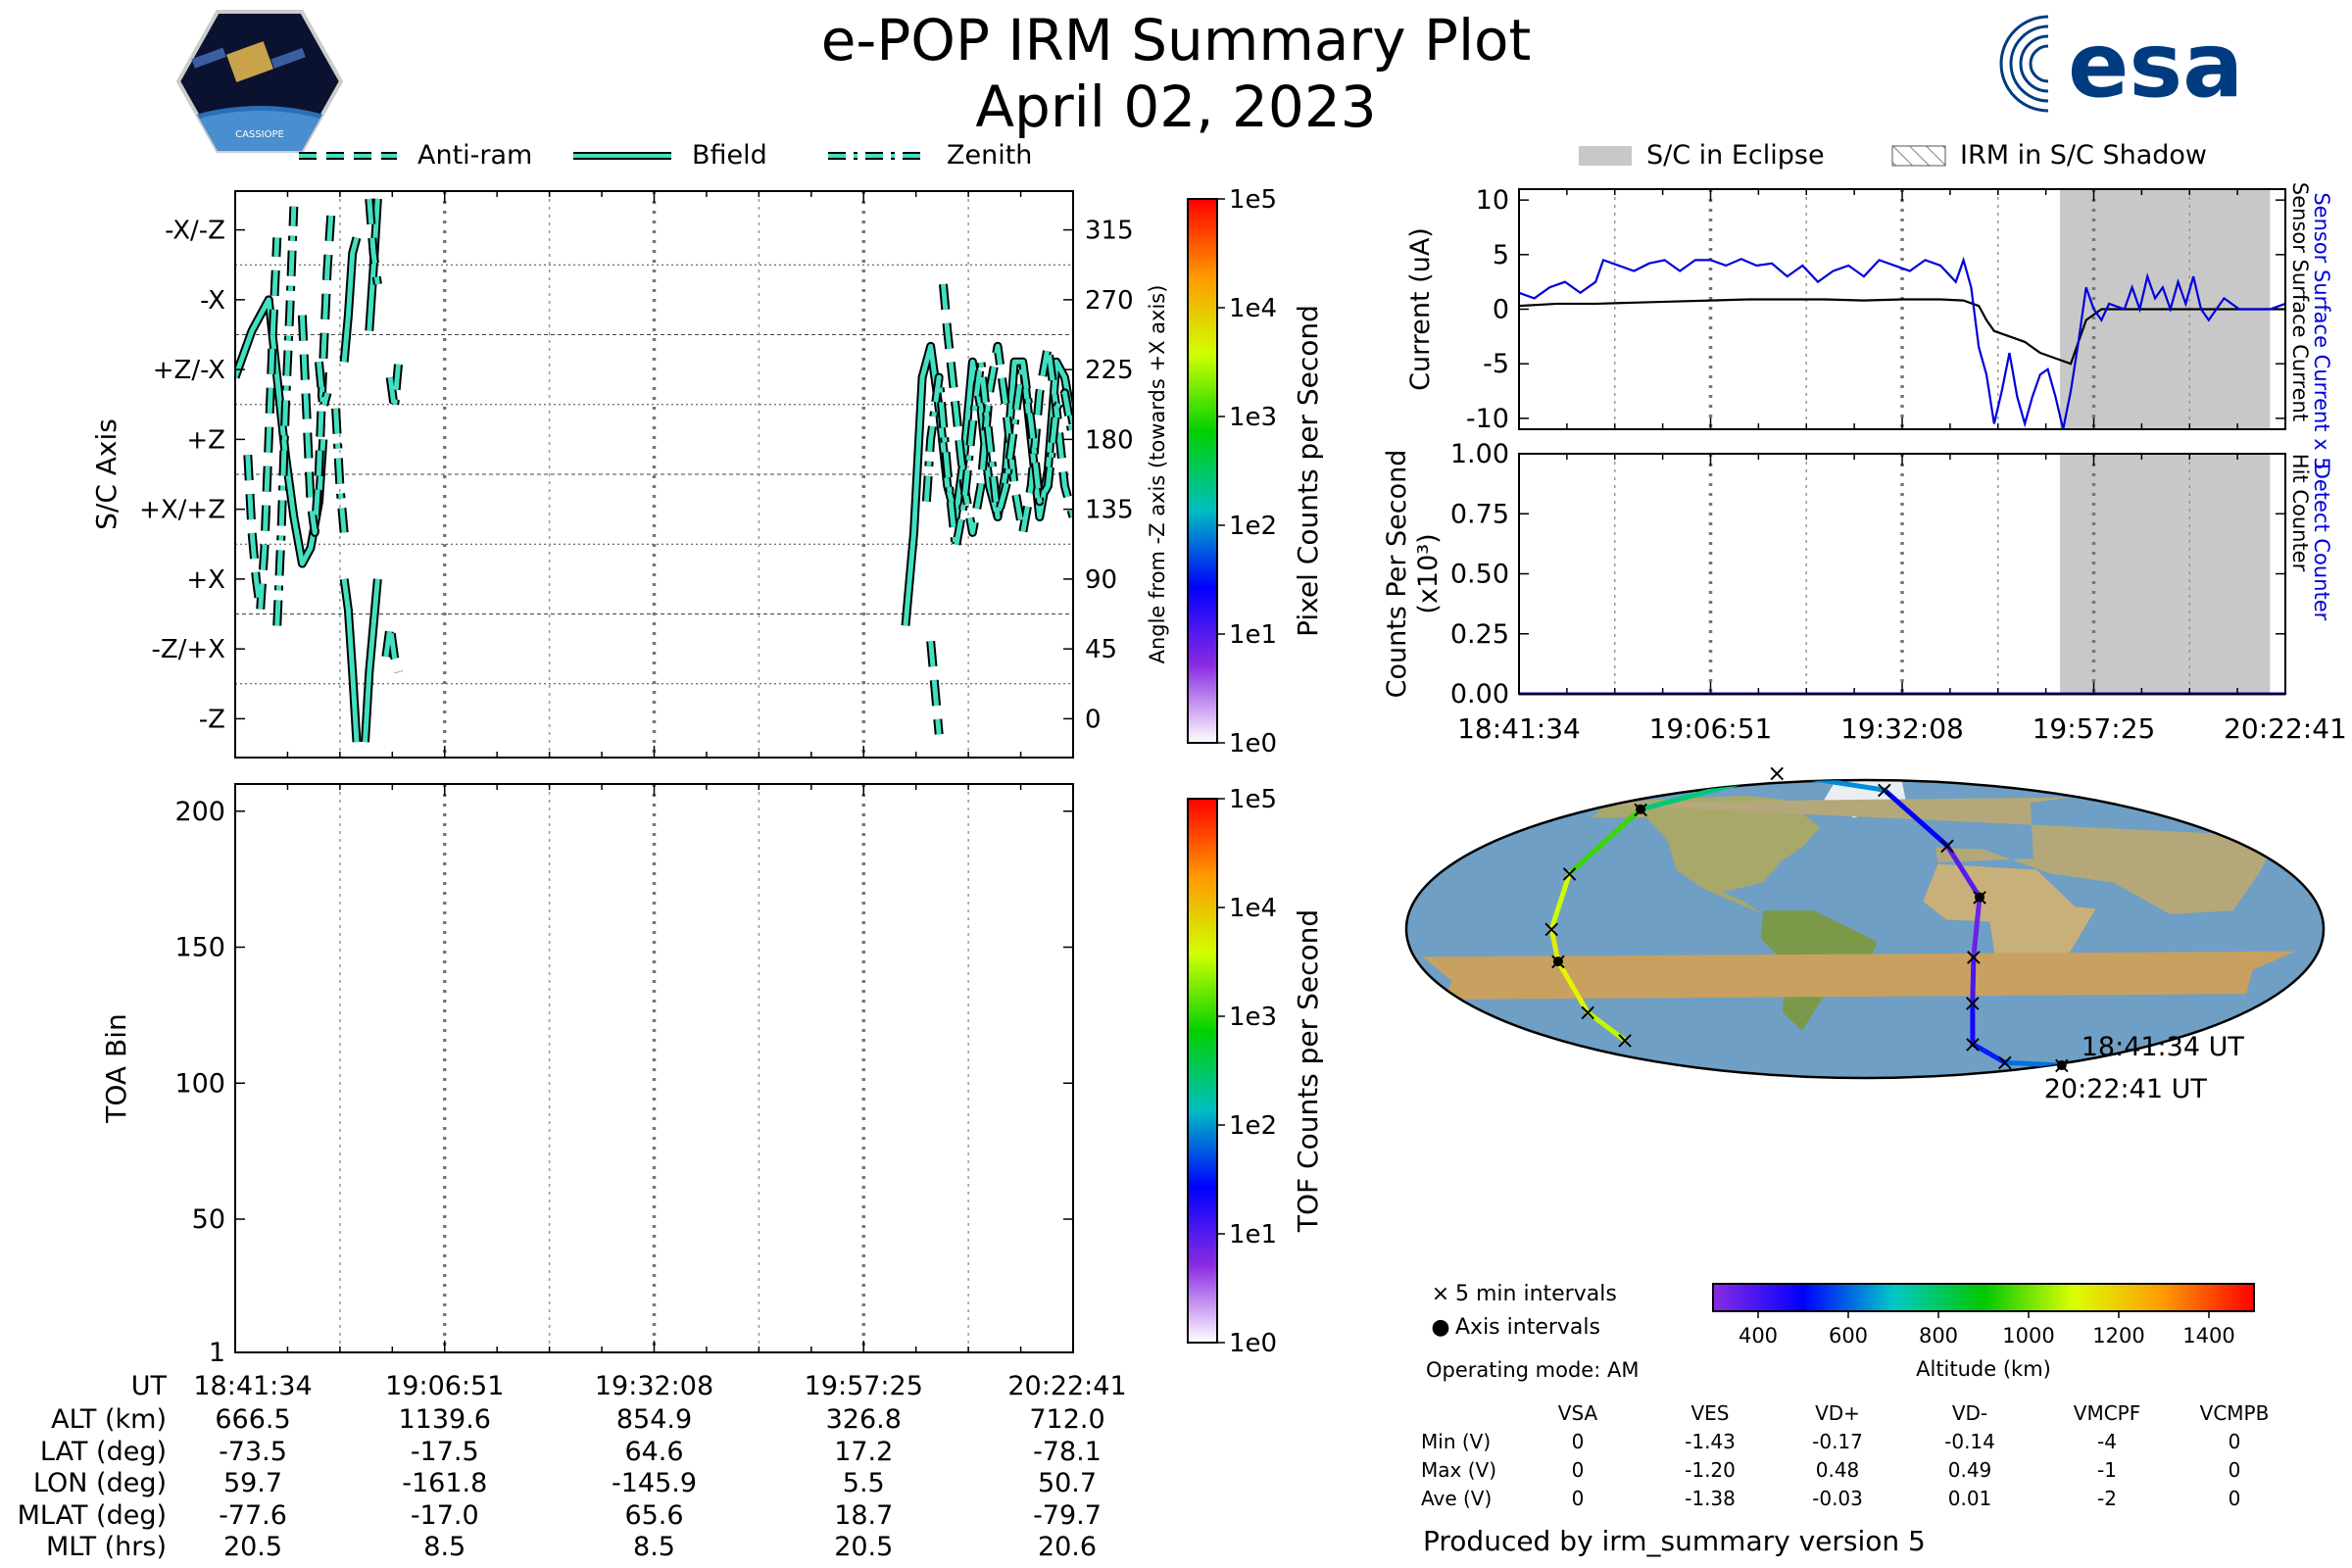 The height and width of the screenshot is (1568, 2352). I want to click on map-legend-axis: ● Axis intervals, so click(1521, 1331).